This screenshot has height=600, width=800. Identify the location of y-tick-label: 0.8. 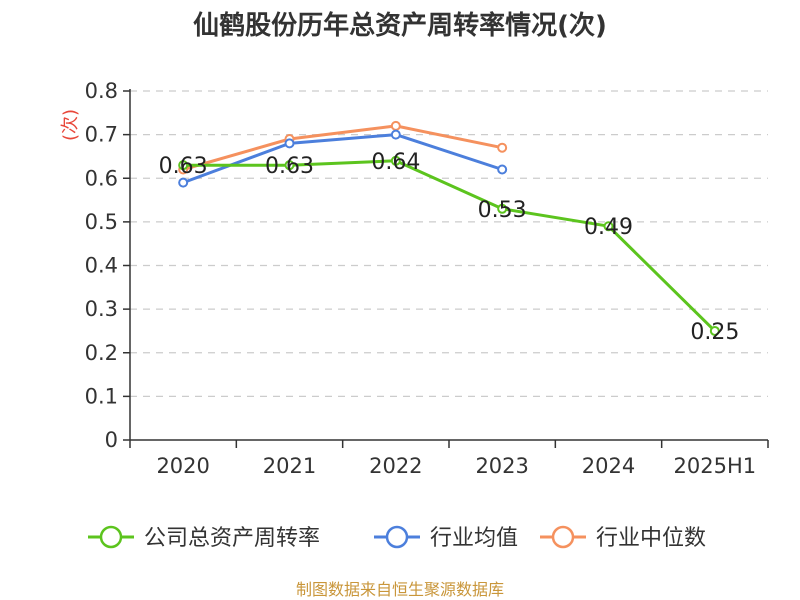
(101, 91).